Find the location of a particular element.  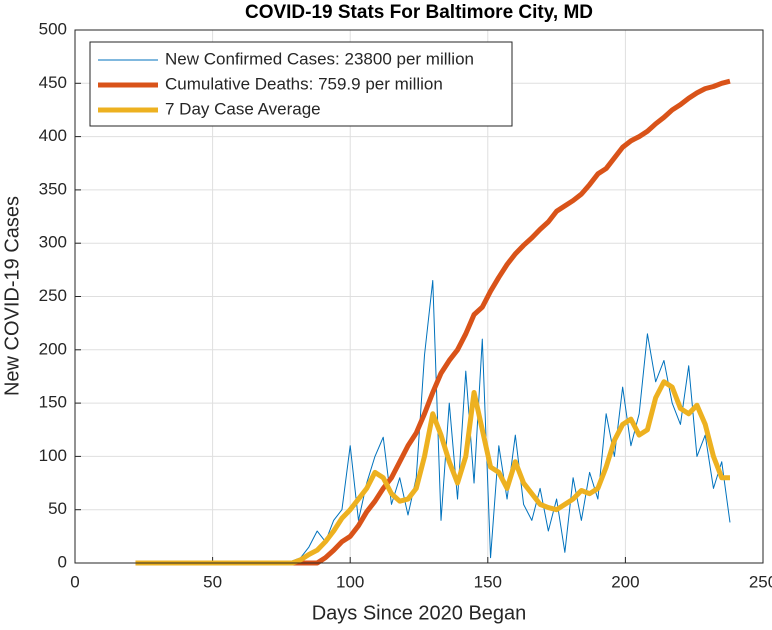

legend-box is located at coordinates (301, 84).